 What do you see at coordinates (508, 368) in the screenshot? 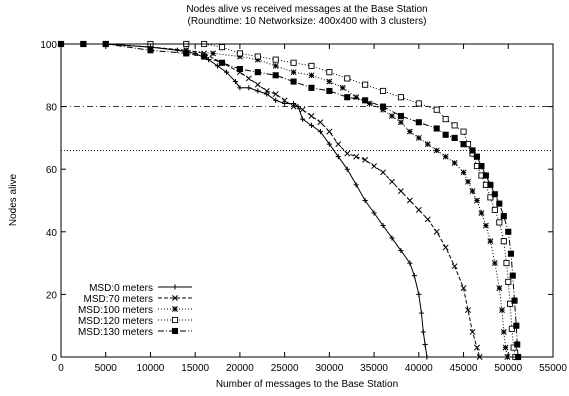
I see `x-tick-label-10: 50000` at bounding box center [508, 368].